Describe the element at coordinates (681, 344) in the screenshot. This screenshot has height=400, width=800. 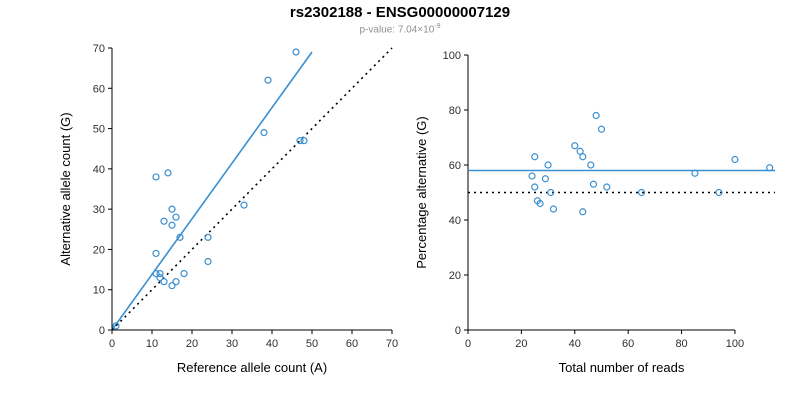
I see `x-tick-label: 80` at that location.